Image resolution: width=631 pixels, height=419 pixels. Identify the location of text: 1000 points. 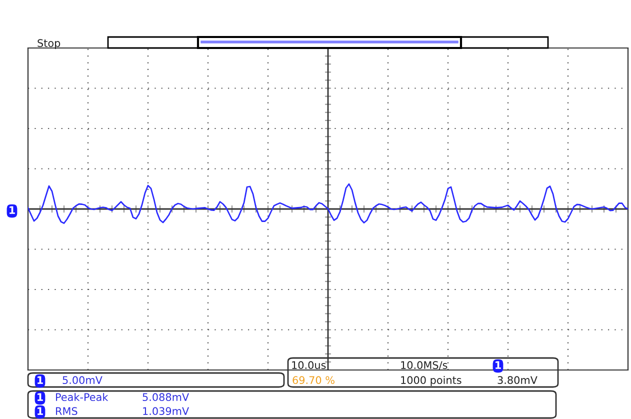
(431, 381).